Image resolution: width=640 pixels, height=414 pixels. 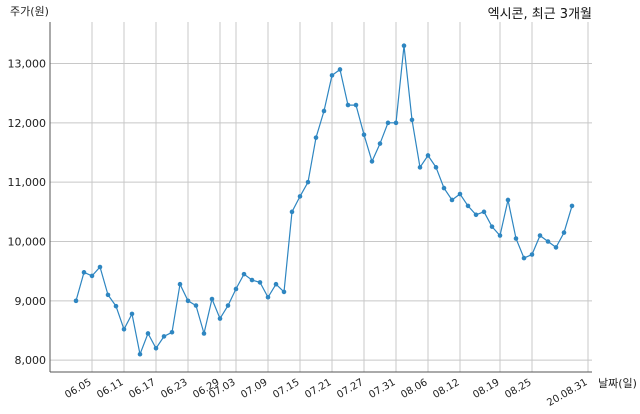 What do you see at coordinates (254, 389) in the screenshot?
I see `x-tick-label: 07.09` at bounding box center [254, 389].